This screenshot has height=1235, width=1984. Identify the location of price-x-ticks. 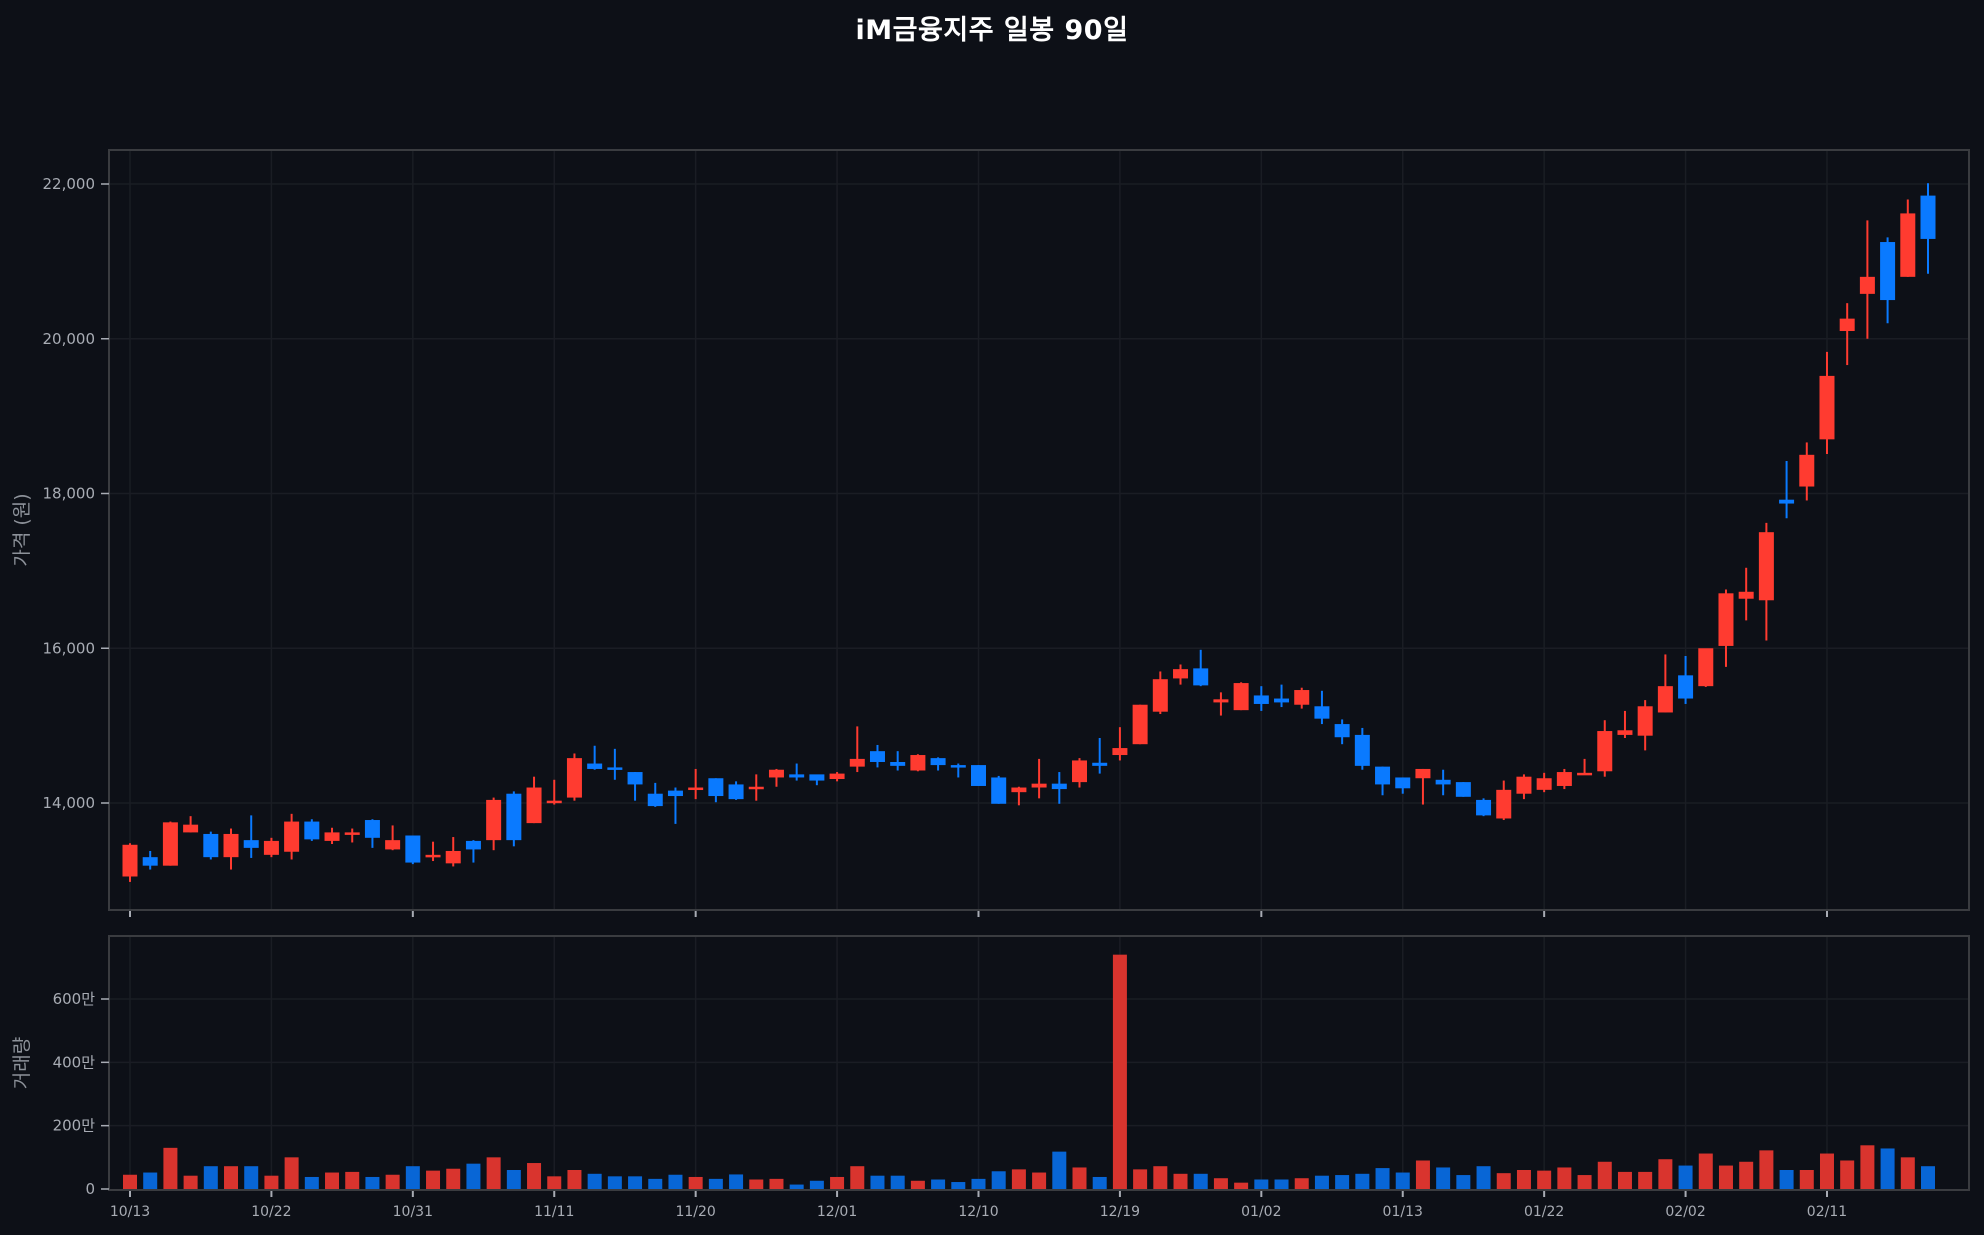
(978, 914).